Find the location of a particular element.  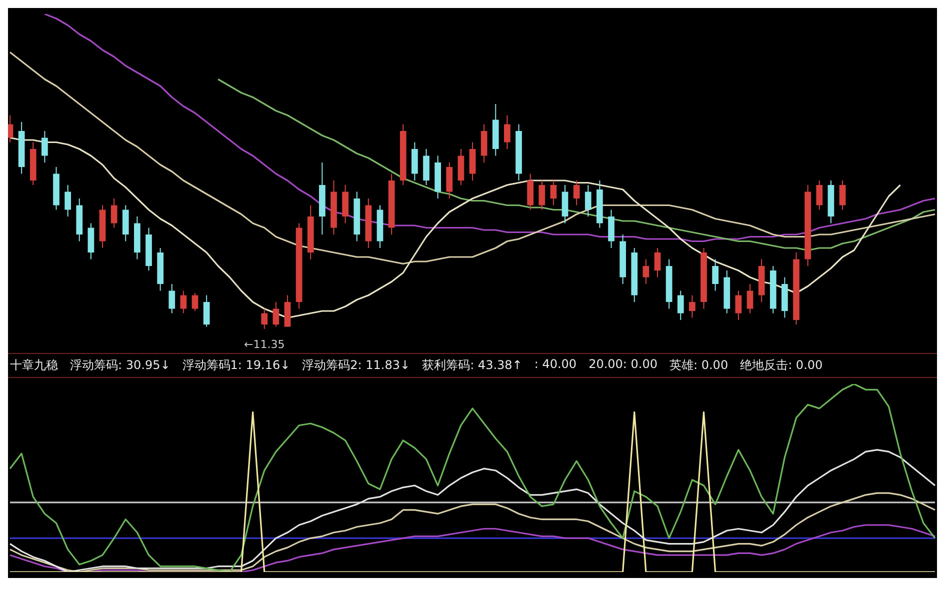

text: 浮动筹码1: 19.16↓ is located at coordinates (236, 365).